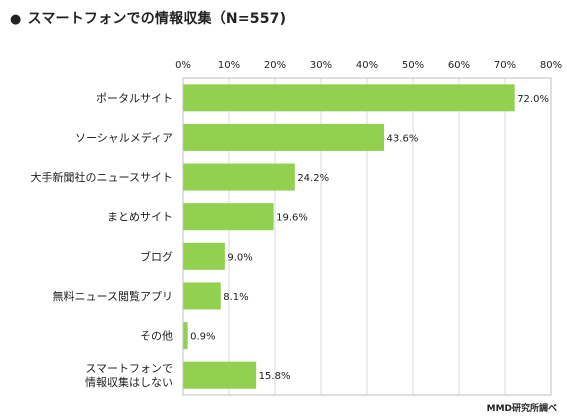 The width and height of the screenshot is (567, 420). What do you see at coordinates (140, 217) in the screenshot?
I see `category-label: まとめサイト` at bounding box center [140, 217].